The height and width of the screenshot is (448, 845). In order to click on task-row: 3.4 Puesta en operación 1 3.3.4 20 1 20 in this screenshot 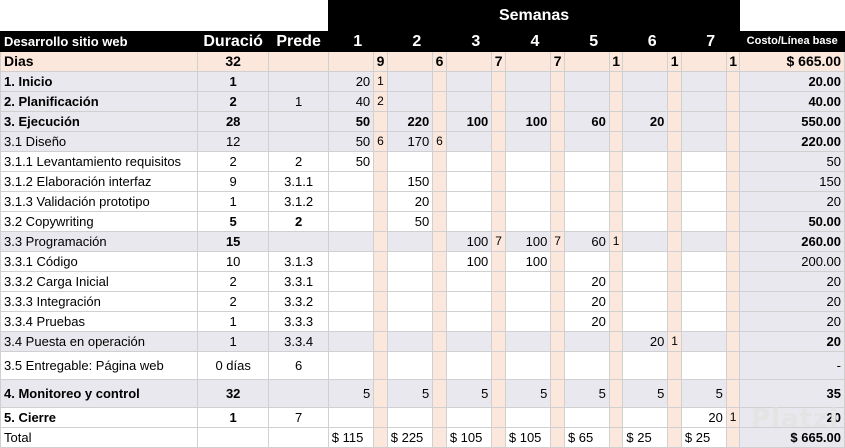, I will do `click(422, 341)`.